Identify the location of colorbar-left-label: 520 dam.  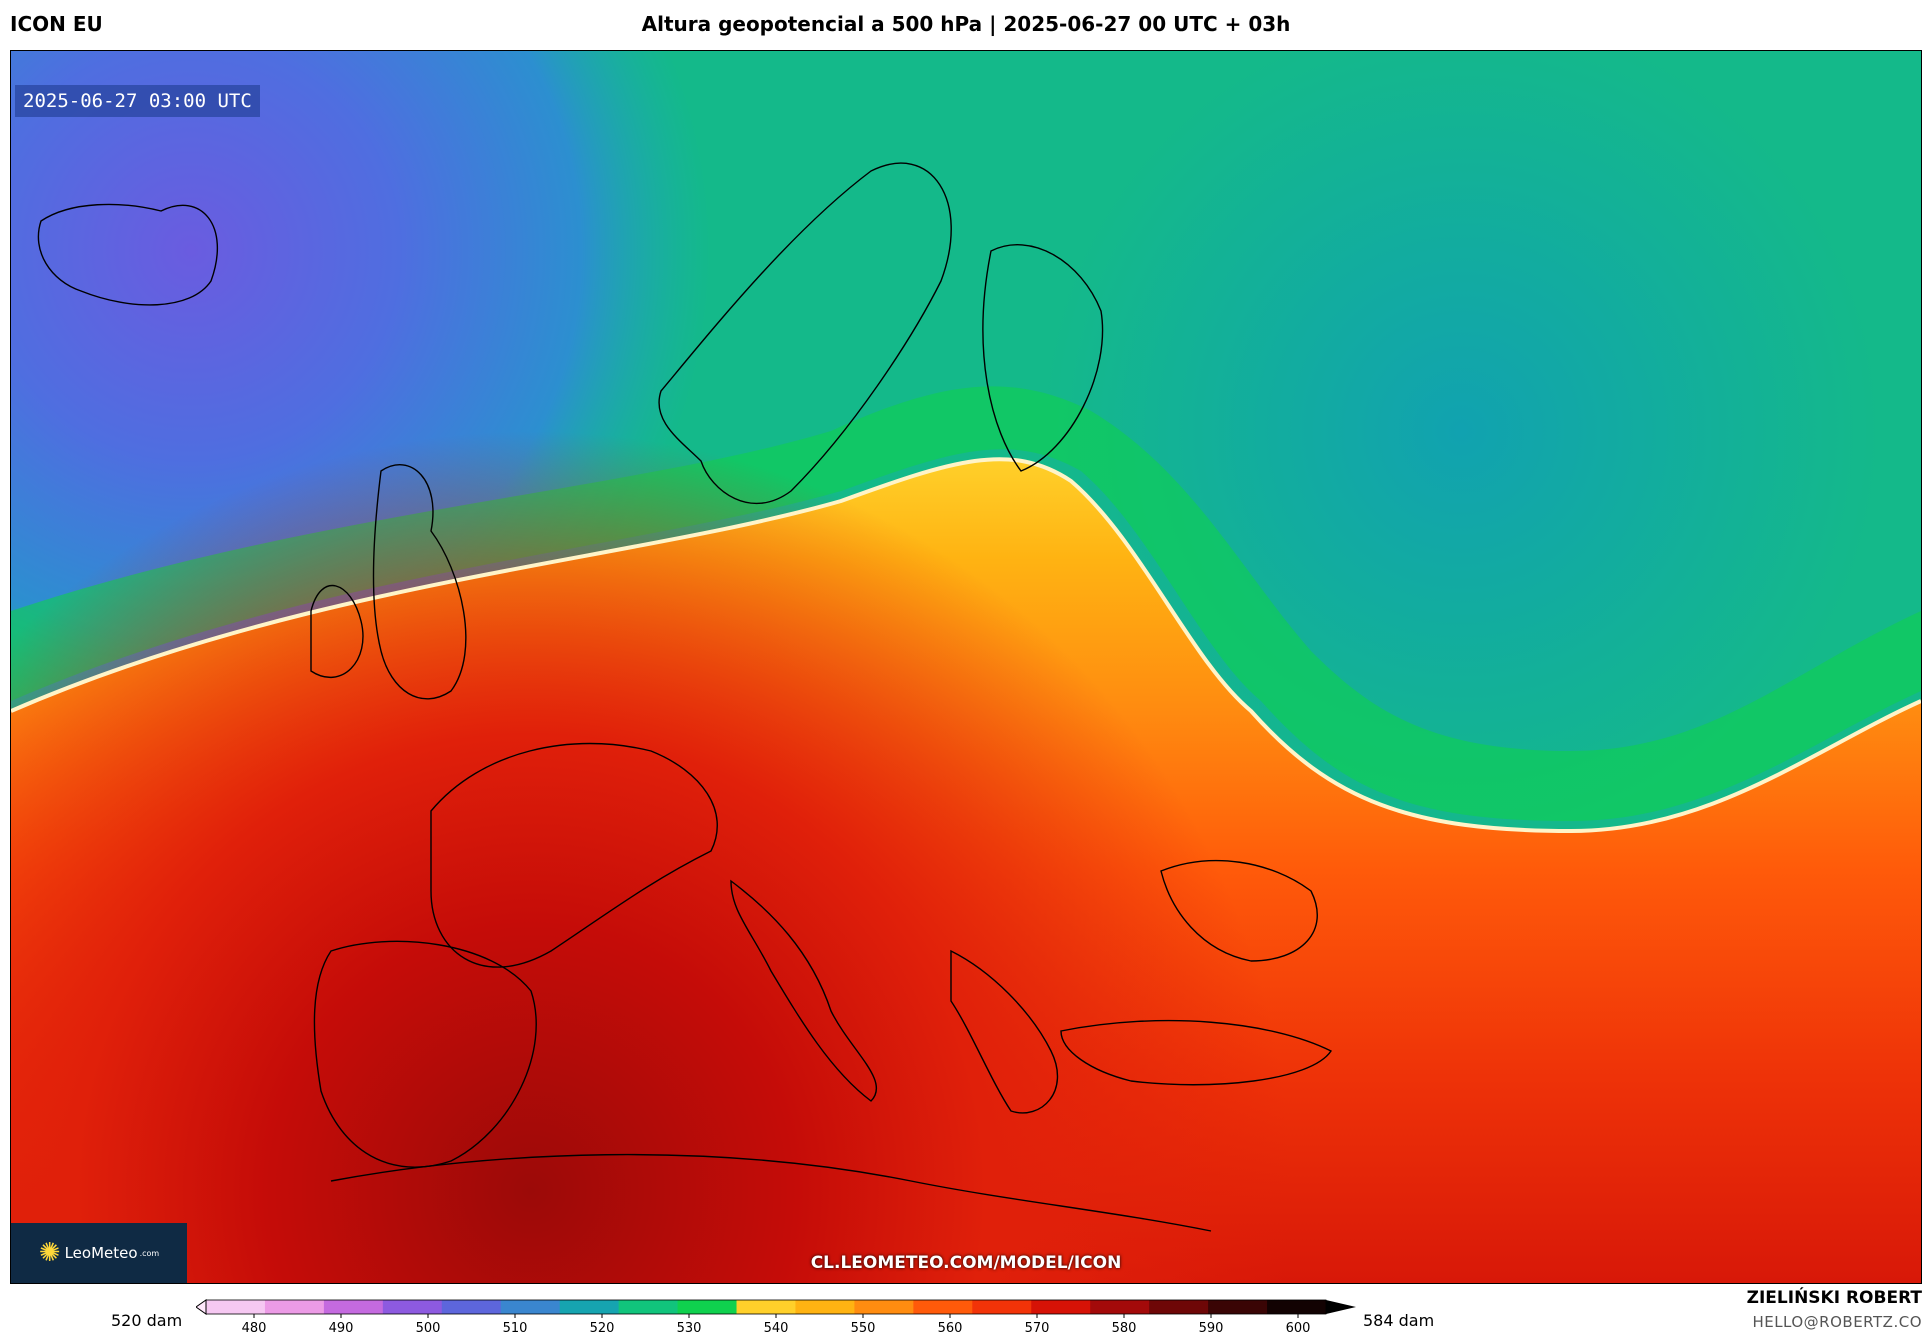
(147, 1320).